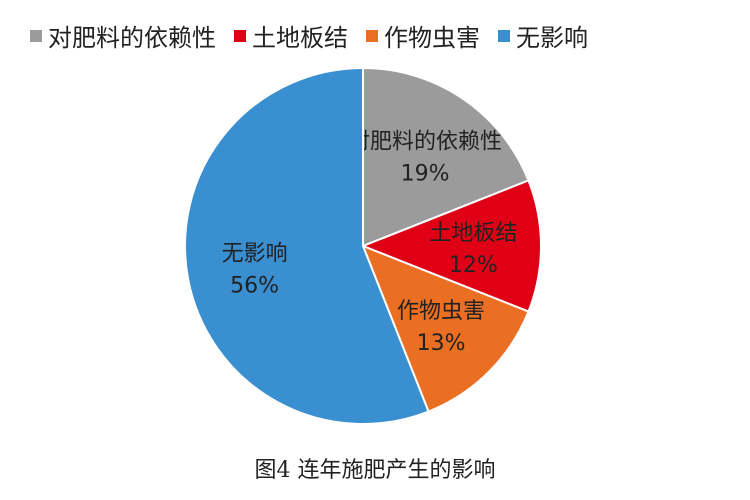 Image resolution: width=750 pixels, height=500 pixels. Describe the element at coordinates (552, 38) in the screenshot. I see `legend-label: 无影响` at that location.